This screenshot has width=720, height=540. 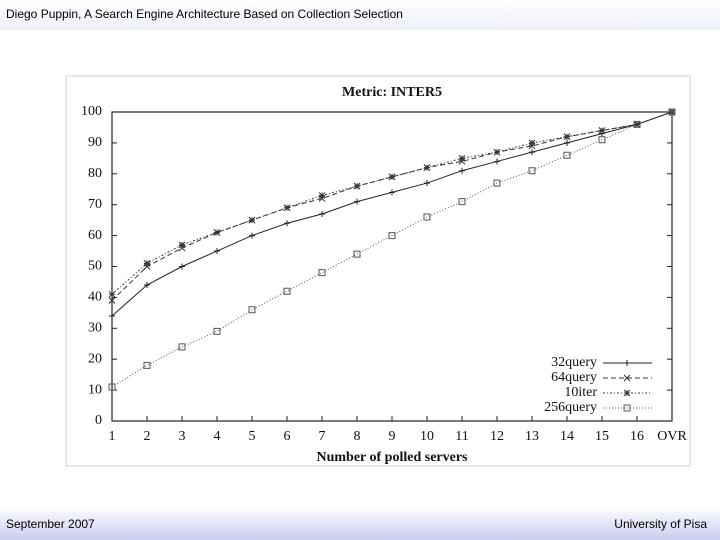 I want to click on y-tick-label: 60, so click(x=95, y=235).